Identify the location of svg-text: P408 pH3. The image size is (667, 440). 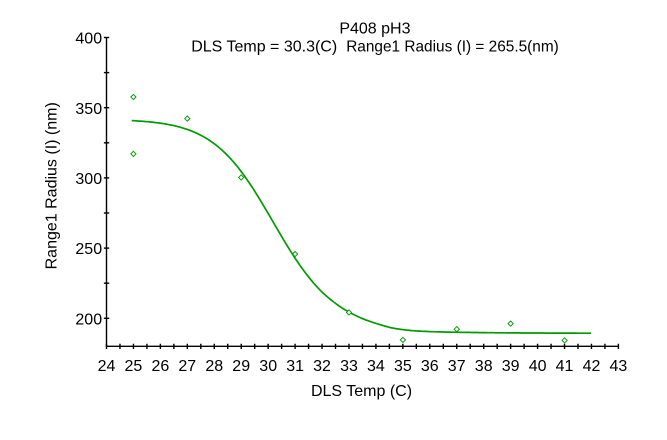
(374, 29).